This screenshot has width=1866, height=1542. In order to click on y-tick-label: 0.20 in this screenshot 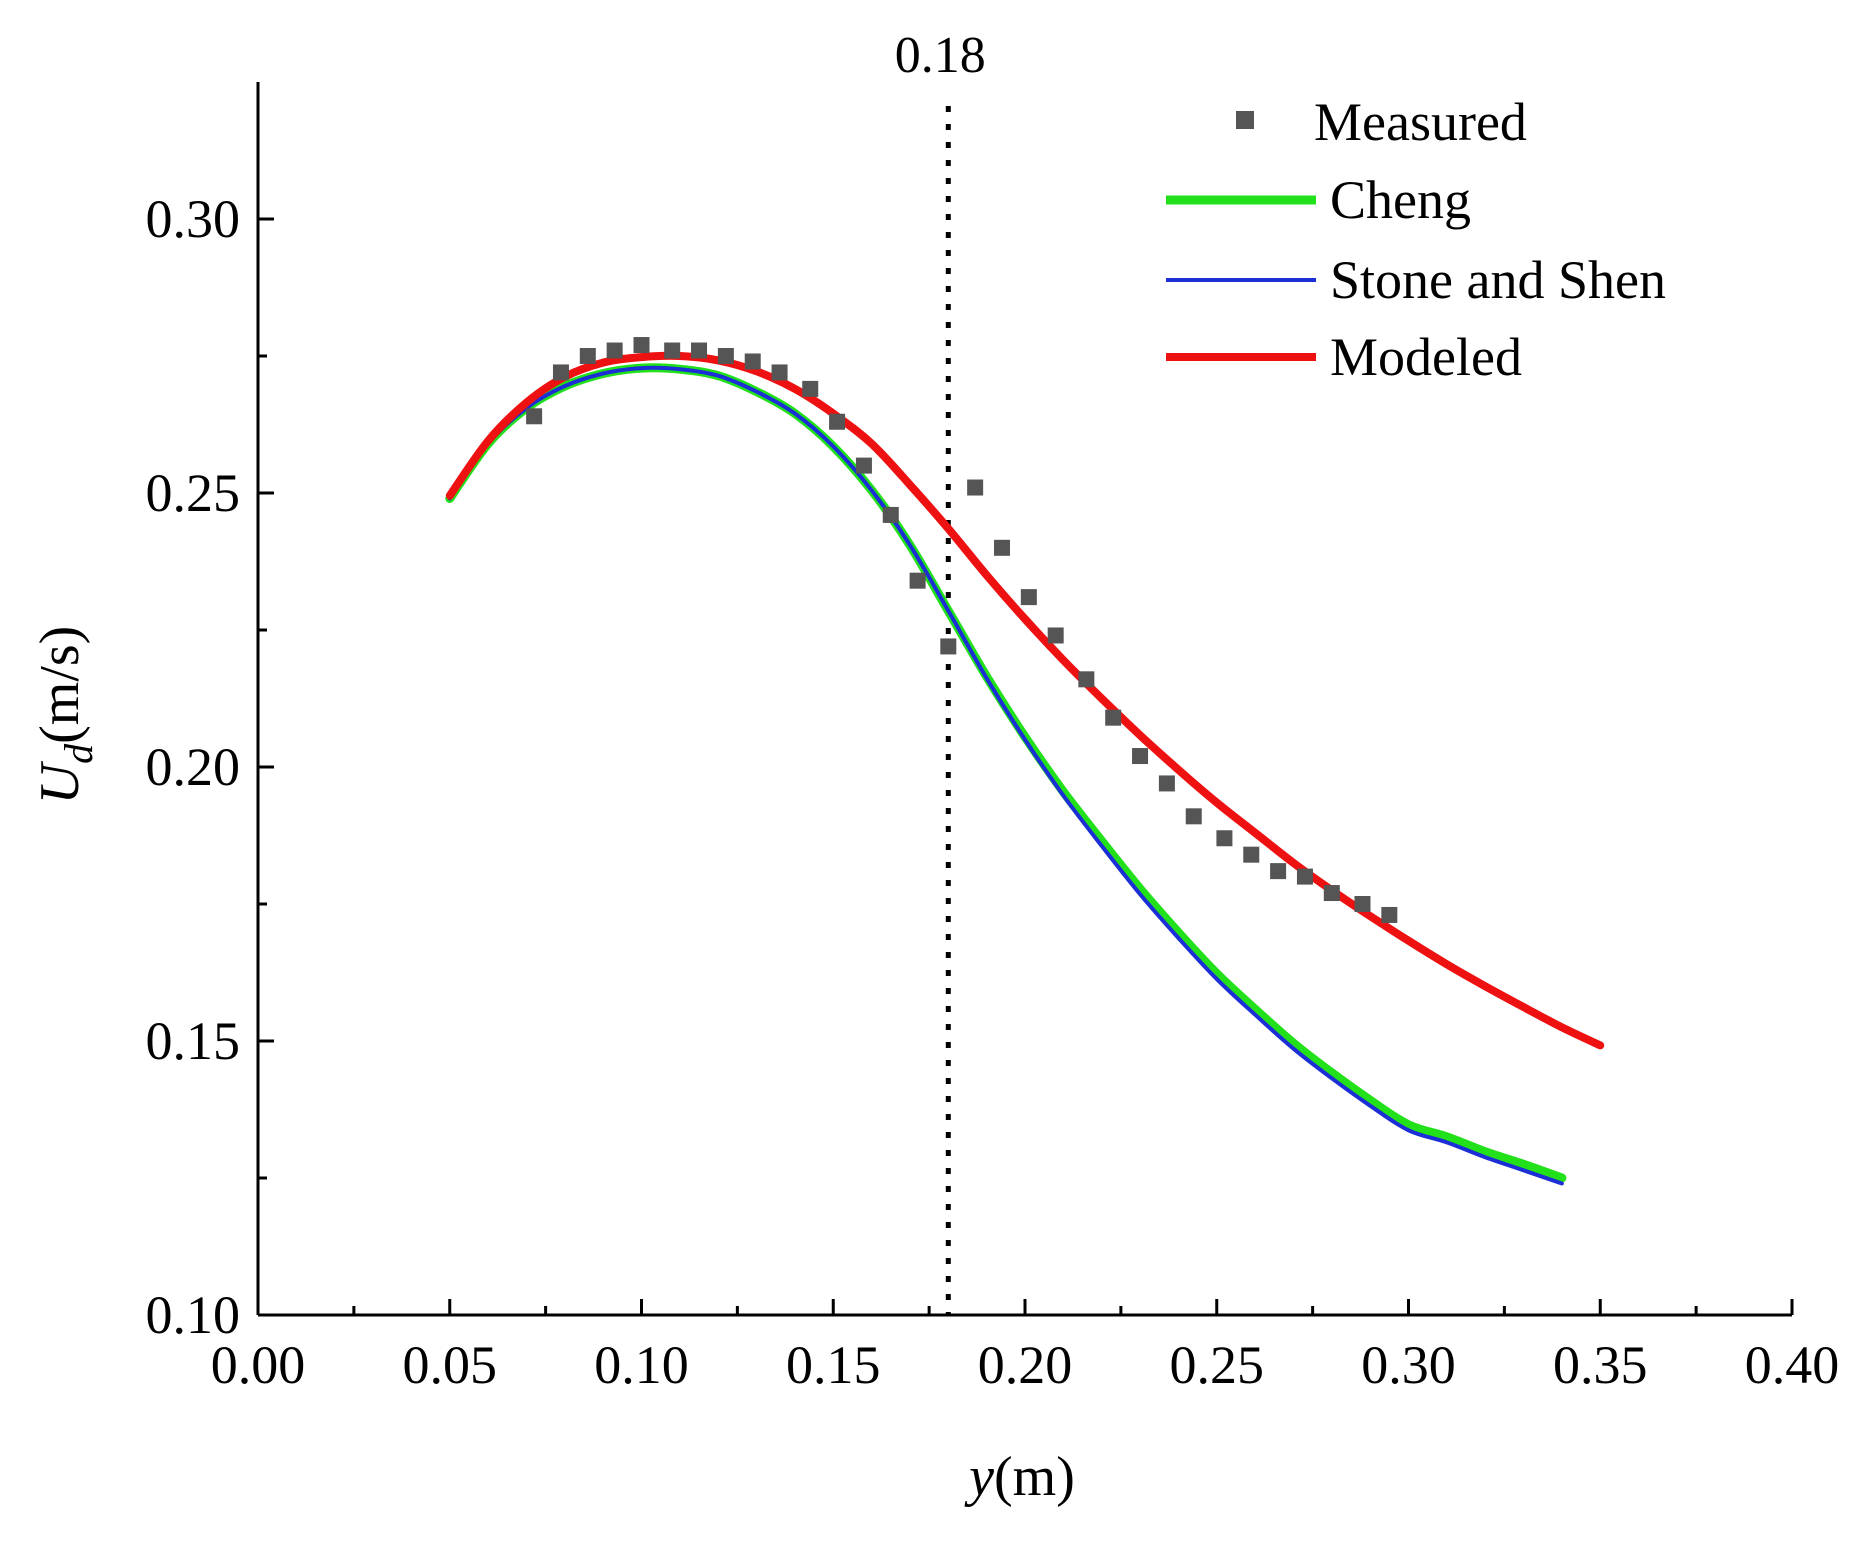, I will do `click(193, 767)`.